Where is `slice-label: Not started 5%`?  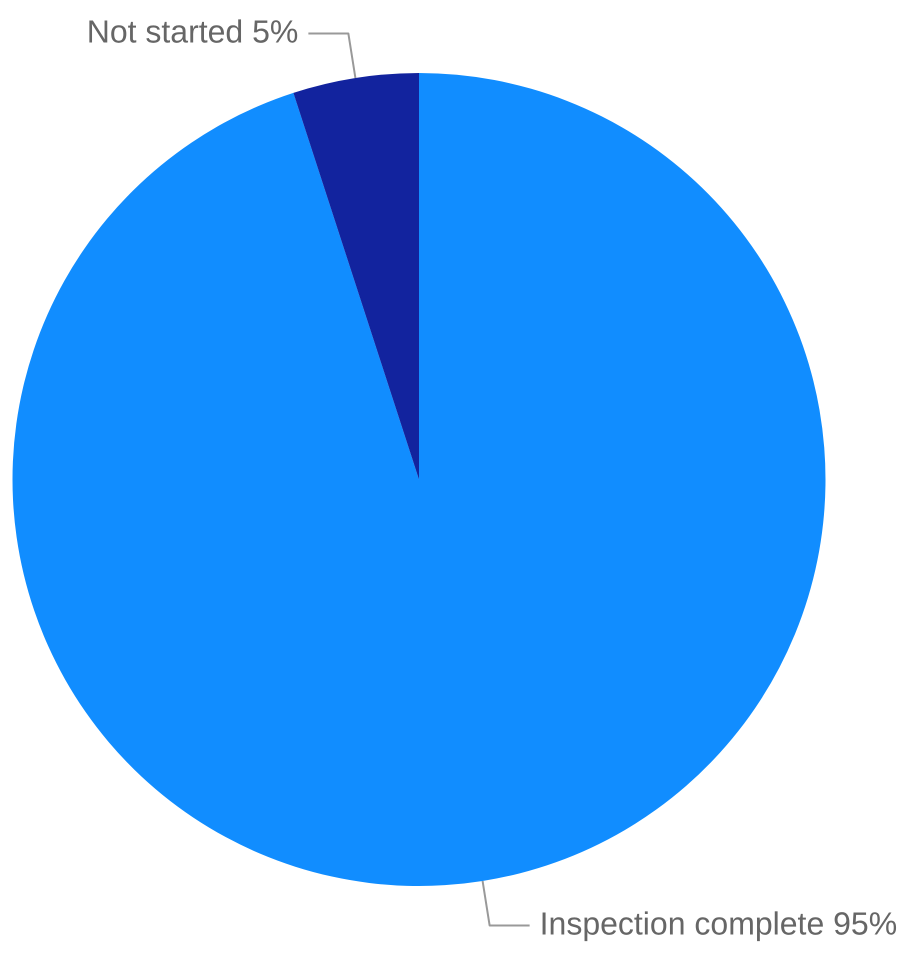 slice-label: Not started 5% is located at coordinates (192, 31).